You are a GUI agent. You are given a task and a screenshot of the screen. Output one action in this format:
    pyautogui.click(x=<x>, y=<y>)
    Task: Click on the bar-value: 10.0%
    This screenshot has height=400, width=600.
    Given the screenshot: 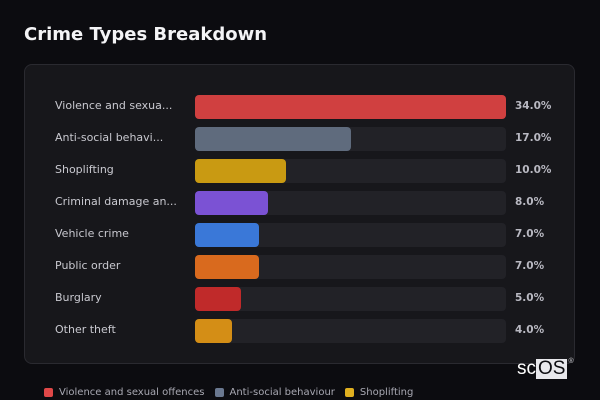 What is the action you would take?
    pyautogui.click(x=533, y=170)
    